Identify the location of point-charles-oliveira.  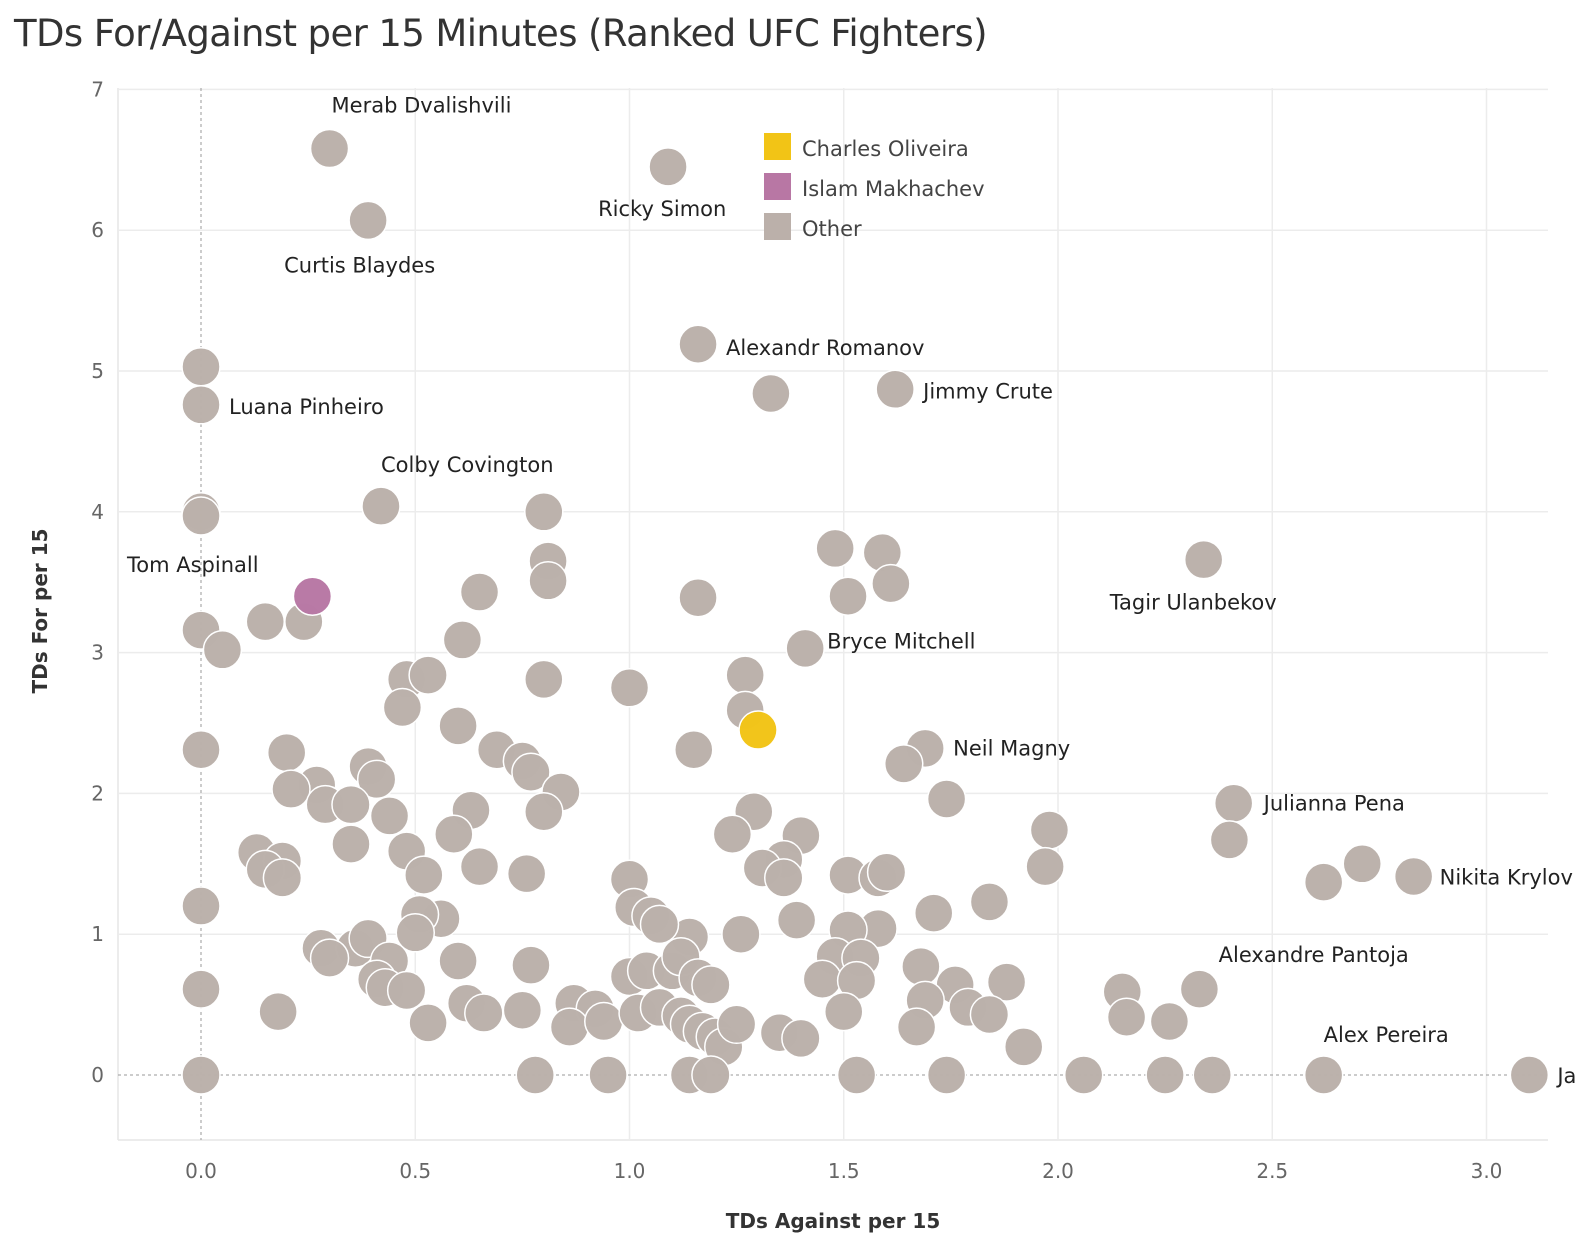
(758, 730).